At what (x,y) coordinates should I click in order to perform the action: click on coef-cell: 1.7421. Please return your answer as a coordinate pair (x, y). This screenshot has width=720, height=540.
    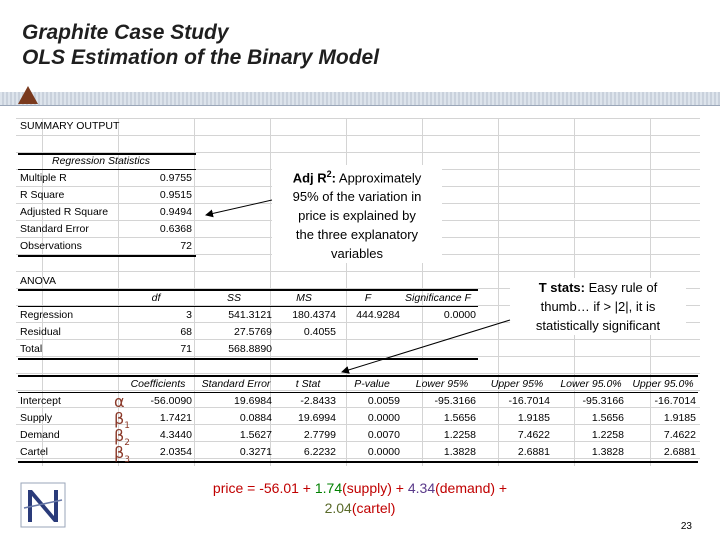
    Looking at the image, I should click on (175, 418).